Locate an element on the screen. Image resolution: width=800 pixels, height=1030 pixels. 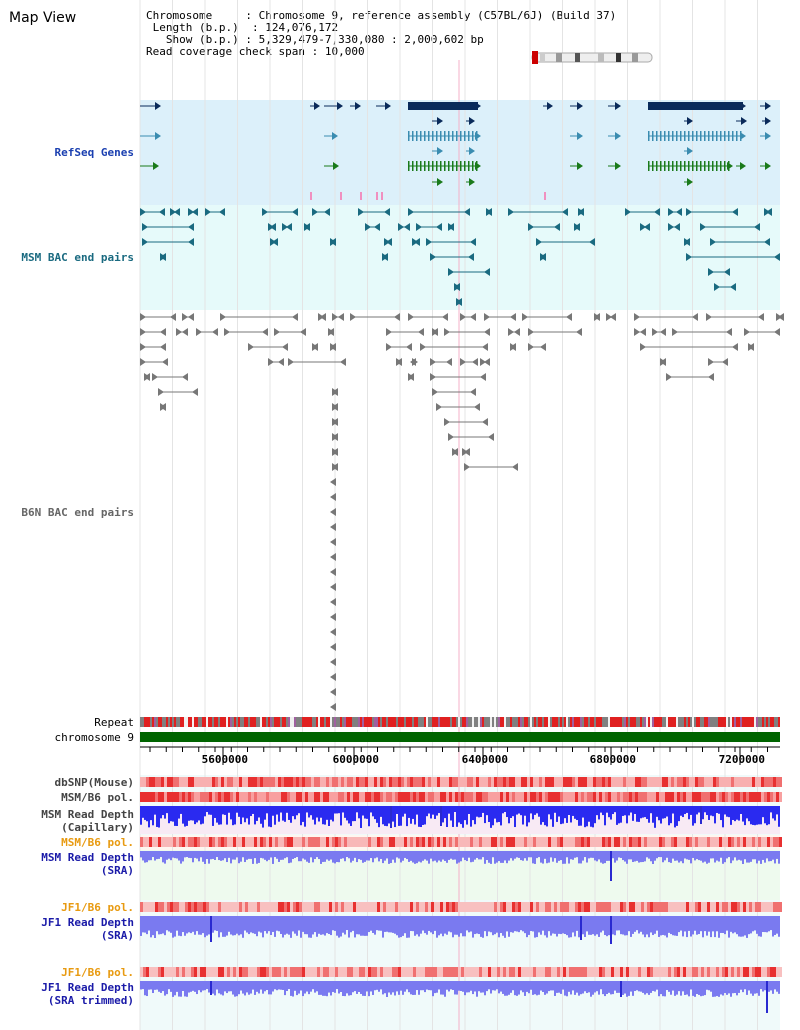
track-label-b6n-bac: B6N BAC end pairs is located at coordinates (77, 512).